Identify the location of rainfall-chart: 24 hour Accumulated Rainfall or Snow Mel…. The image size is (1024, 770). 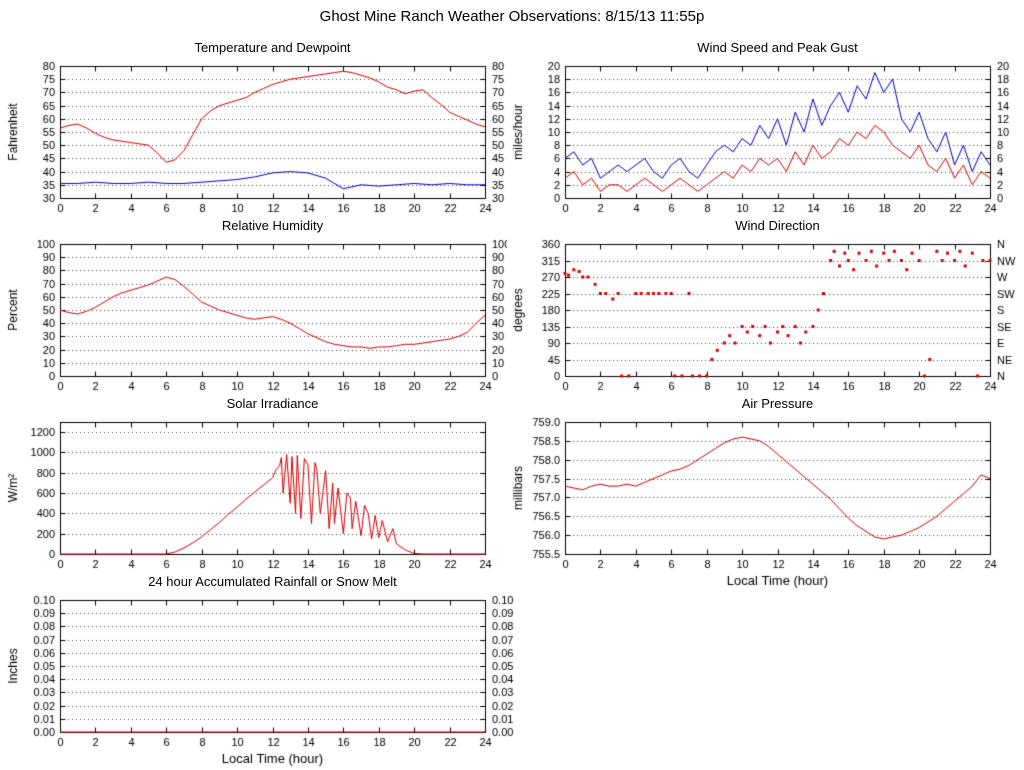
(258, 672).